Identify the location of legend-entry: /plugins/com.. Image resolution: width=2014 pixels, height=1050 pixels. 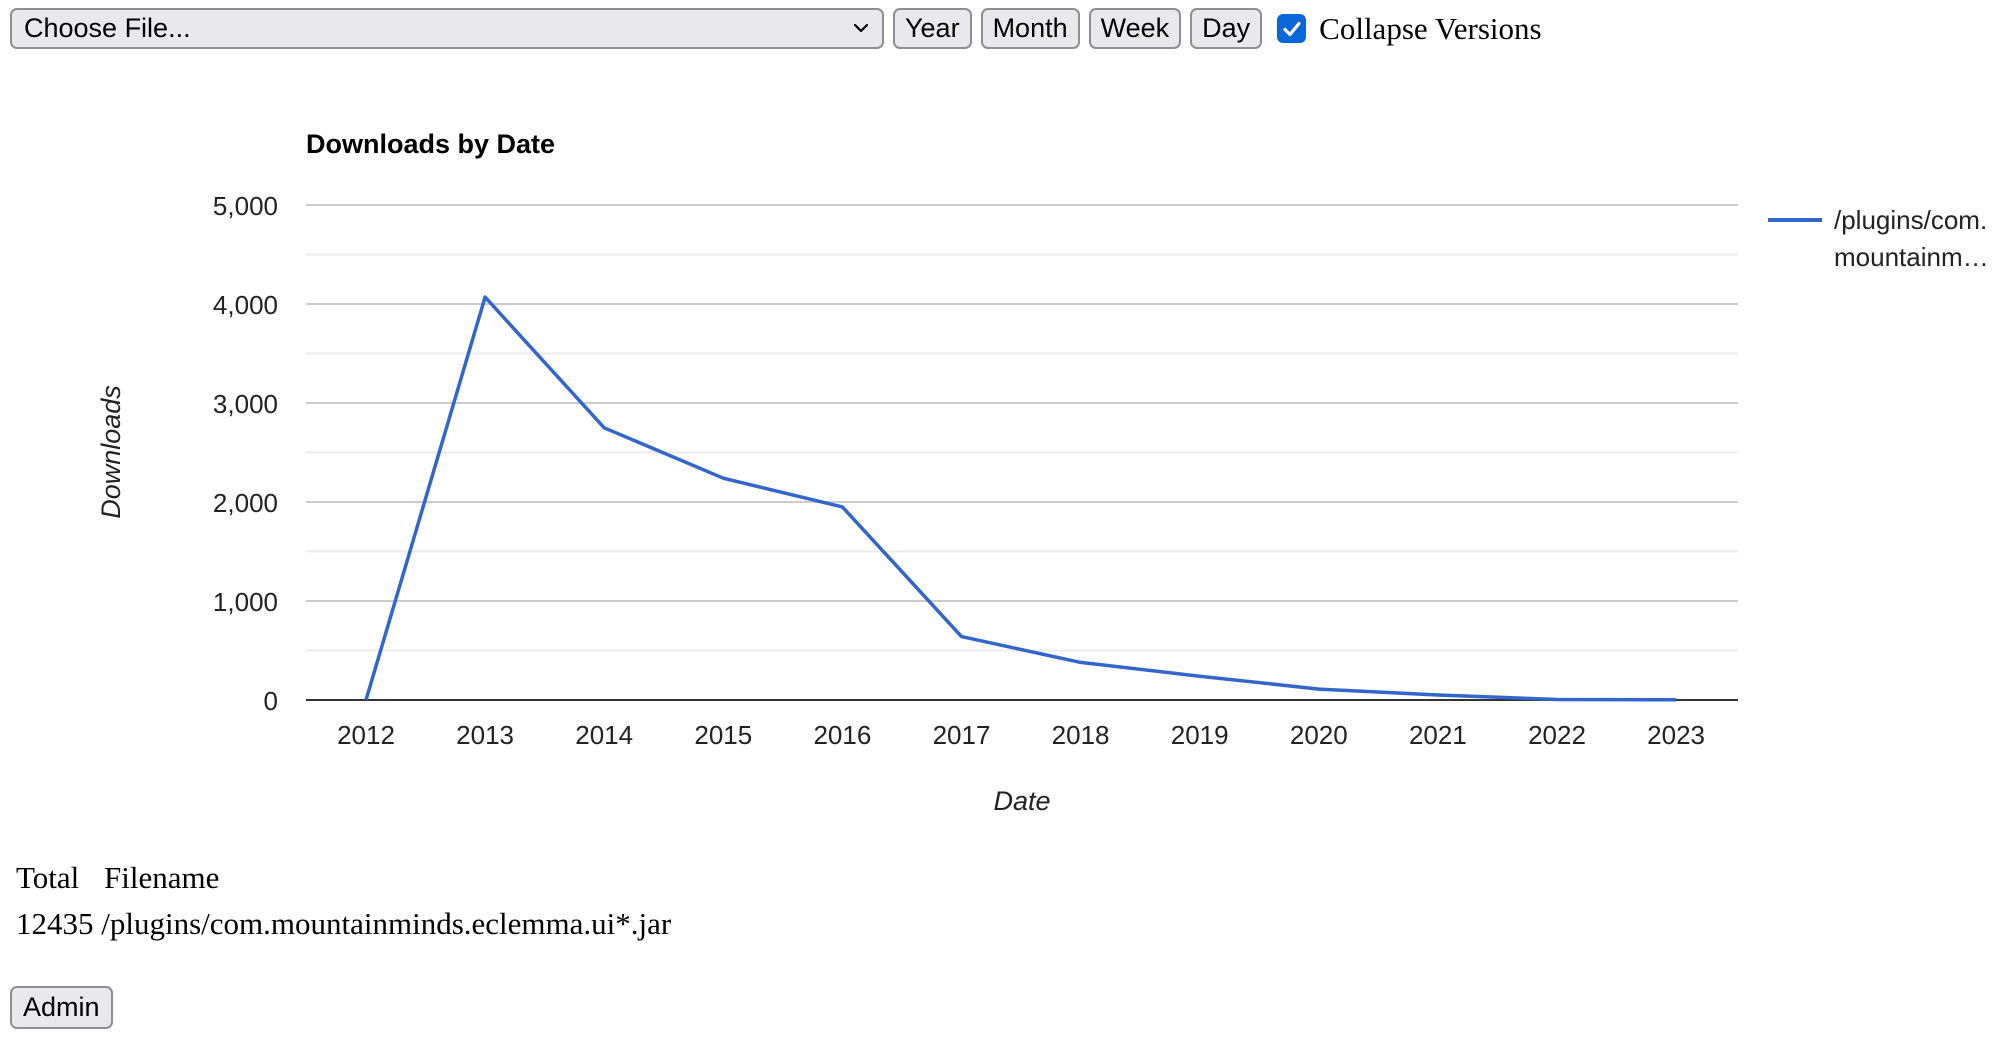
(1910, 220).